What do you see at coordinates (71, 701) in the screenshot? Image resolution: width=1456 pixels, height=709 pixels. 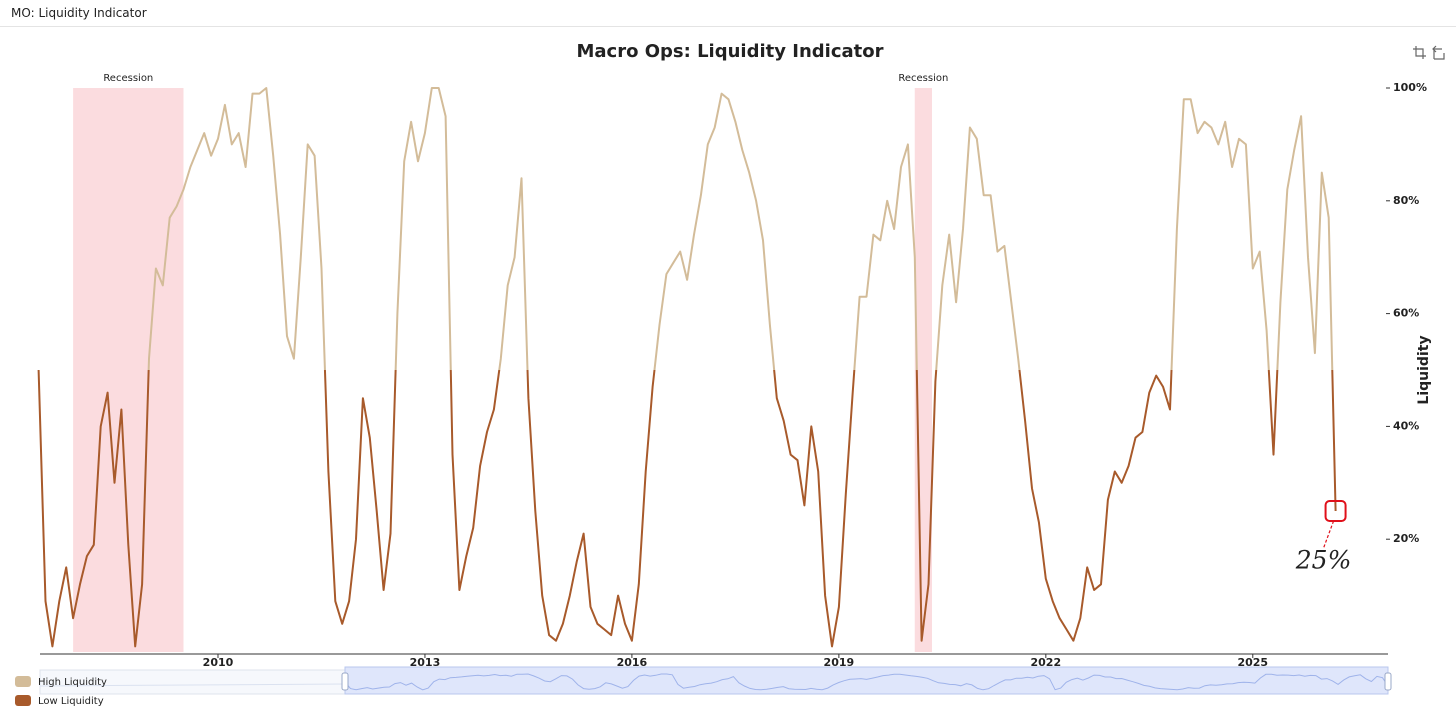 I see `legend-label: Low Liquidity` at bounding box center [71, 701].